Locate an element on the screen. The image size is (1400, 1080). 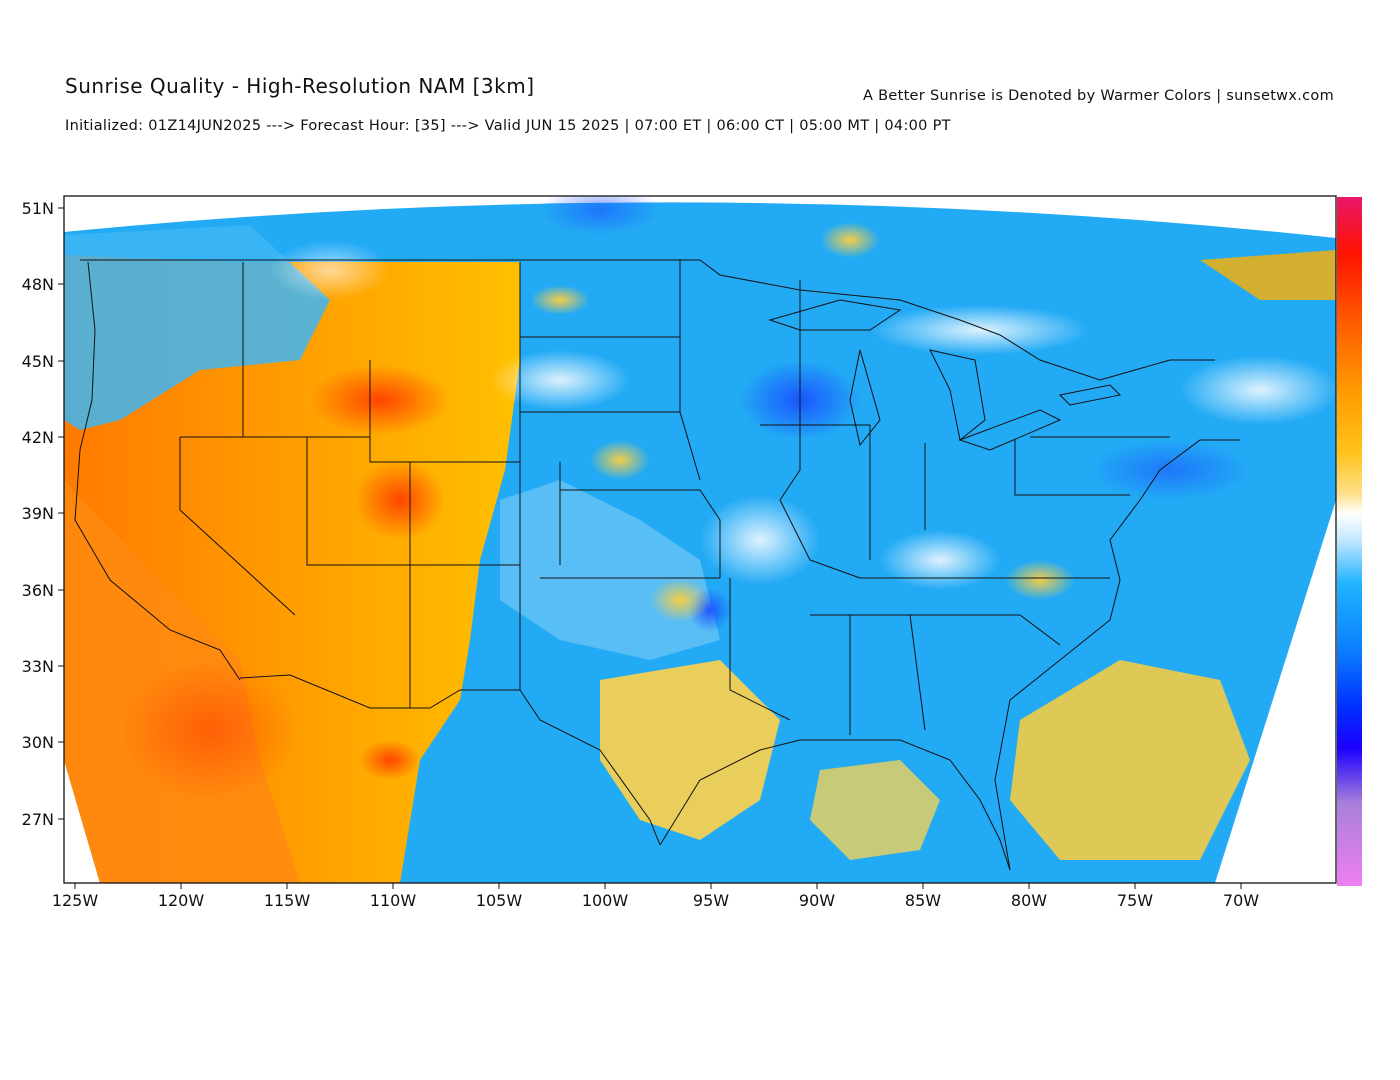
lat-label: 48N is located at coordinates (38, 284).